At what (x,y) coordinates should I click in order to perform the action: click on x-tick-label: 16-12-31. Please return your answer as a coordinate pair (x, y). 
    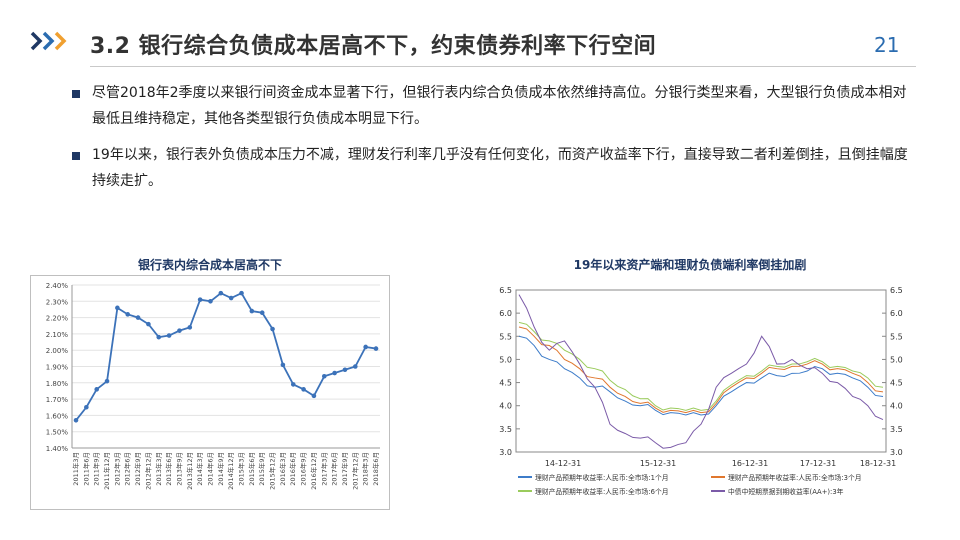
    Looking at the image, I should click on (750, 463).